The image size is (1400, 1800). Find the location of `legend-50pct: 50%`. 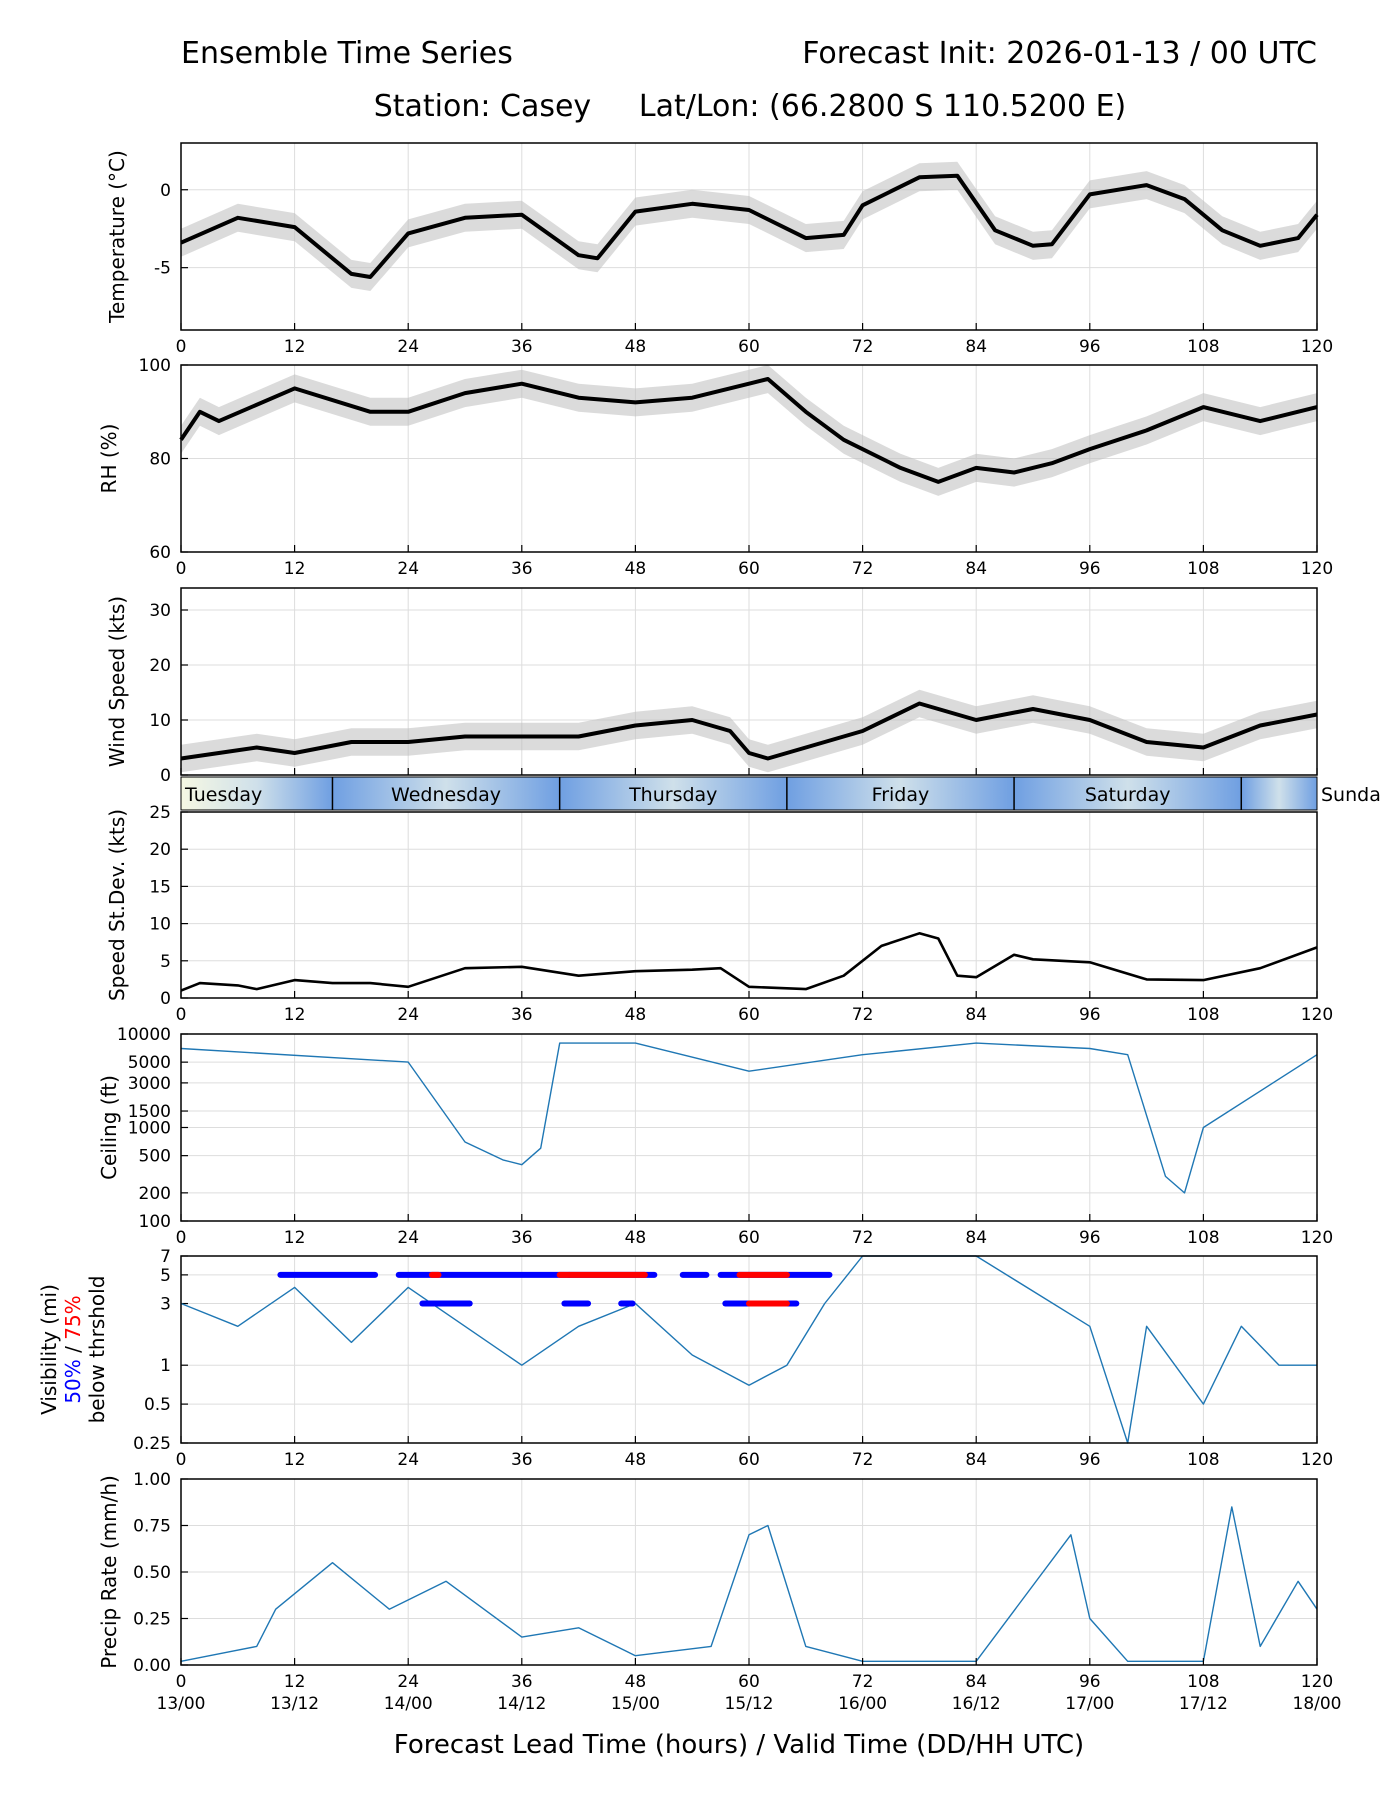

legend-50pct: 50% is located at coordinates (73, 1381).